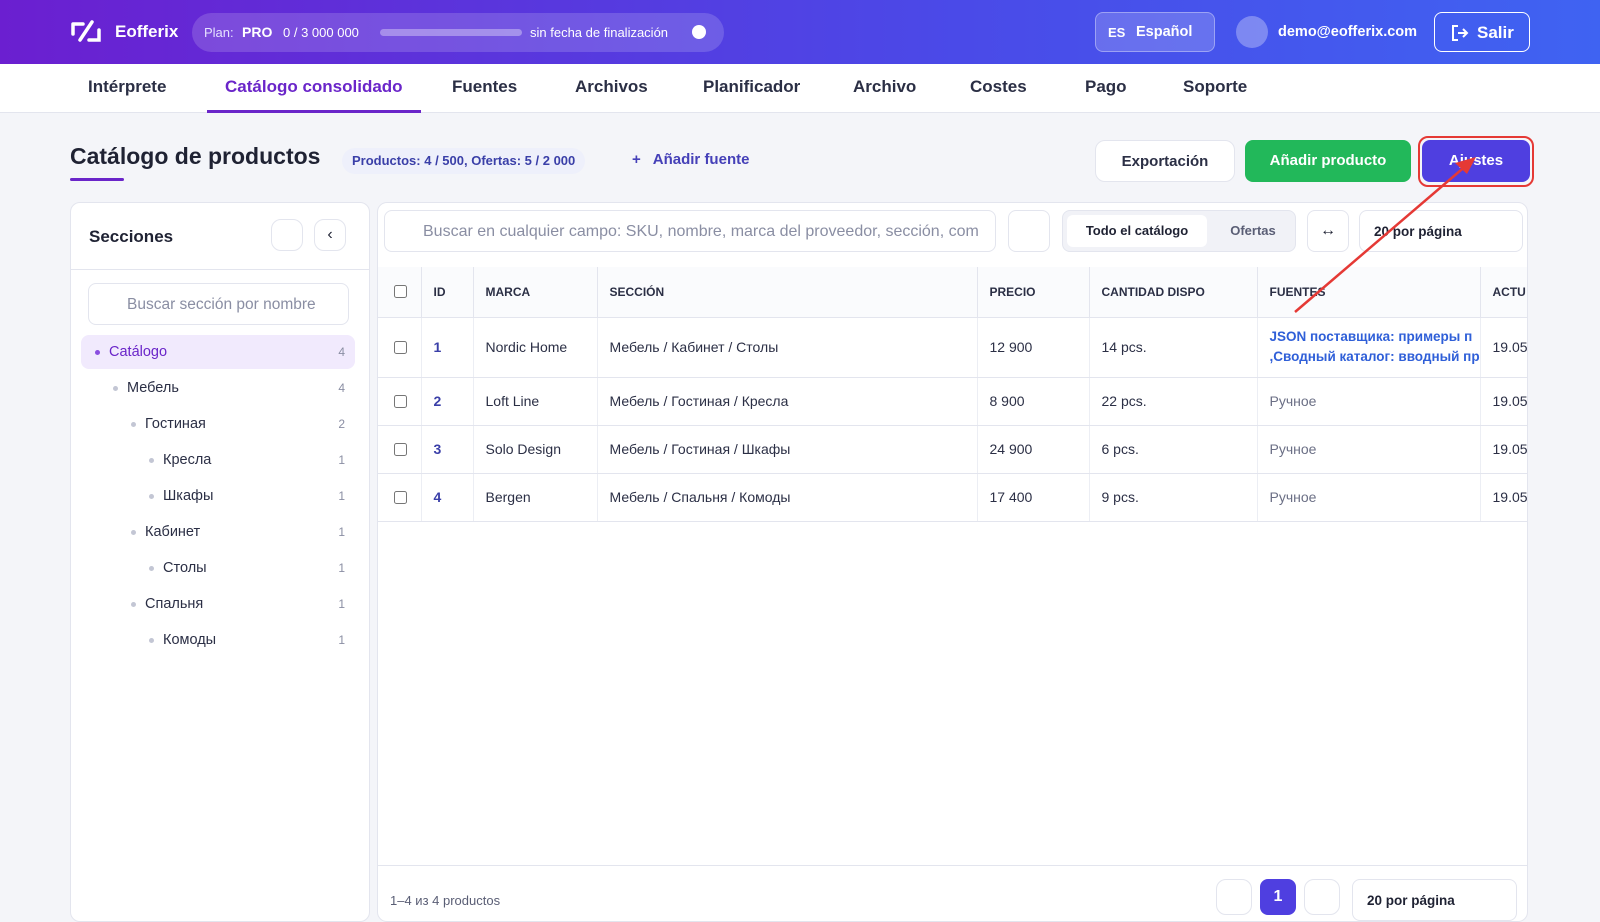  Describe the element at coordinates (464, 161) in the screenshot. I see `stats-badge: Productos: 4 / 500, Ofertas: 5 / 2 000` at that location.